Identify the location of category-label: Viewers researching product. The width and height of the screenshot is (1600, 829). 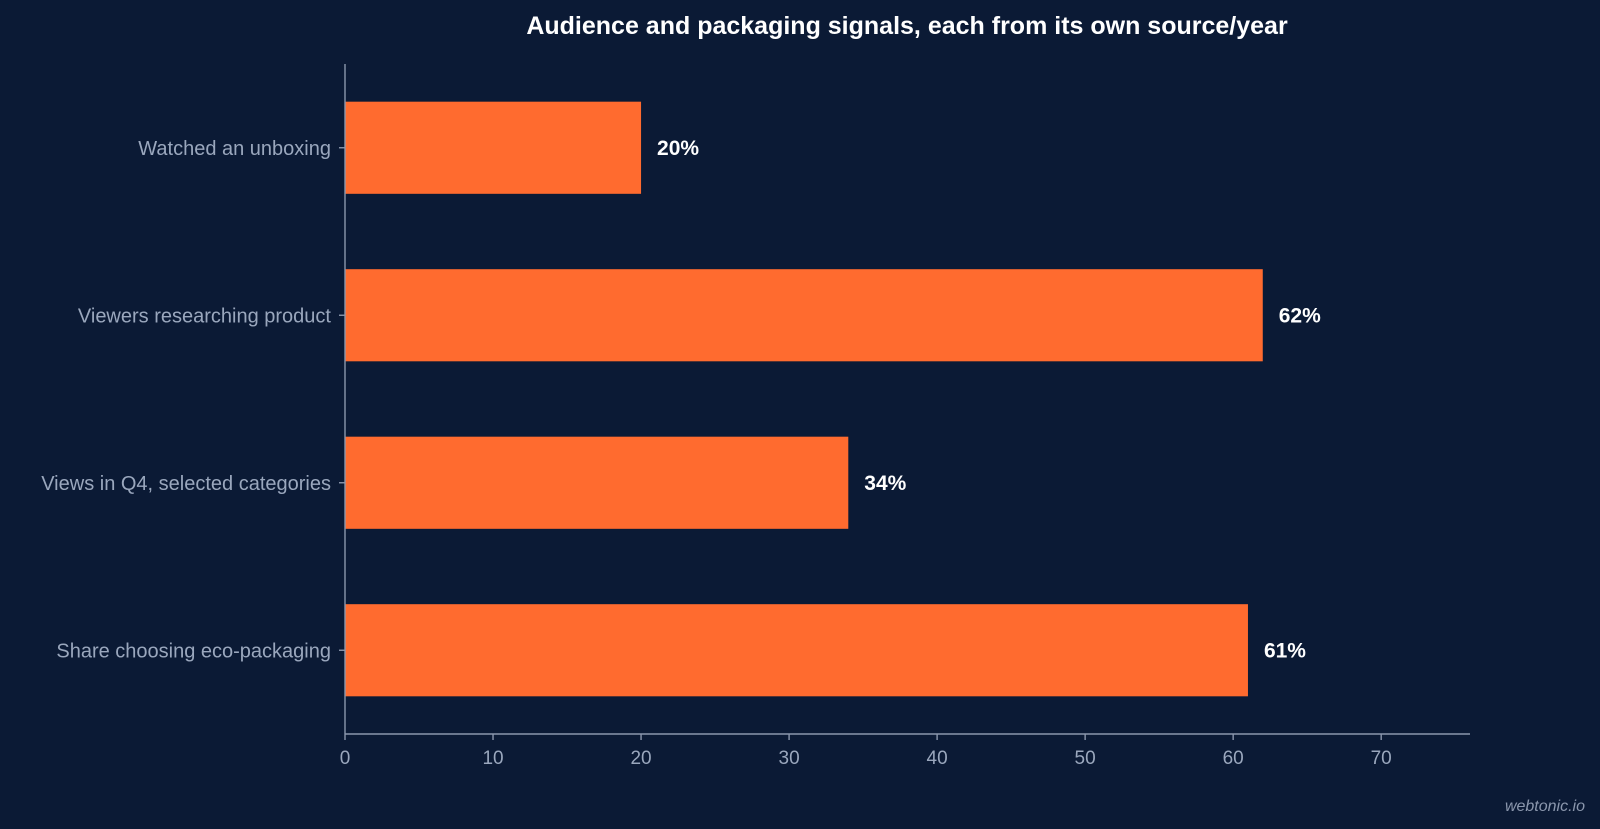
(205, 316).